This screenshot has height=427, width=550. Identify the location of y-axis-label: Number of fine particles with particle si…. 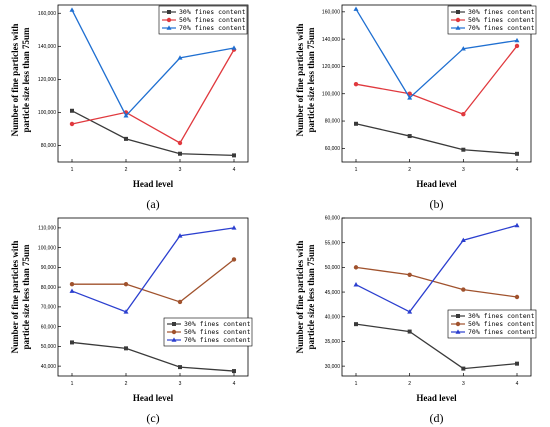
(305, 297).